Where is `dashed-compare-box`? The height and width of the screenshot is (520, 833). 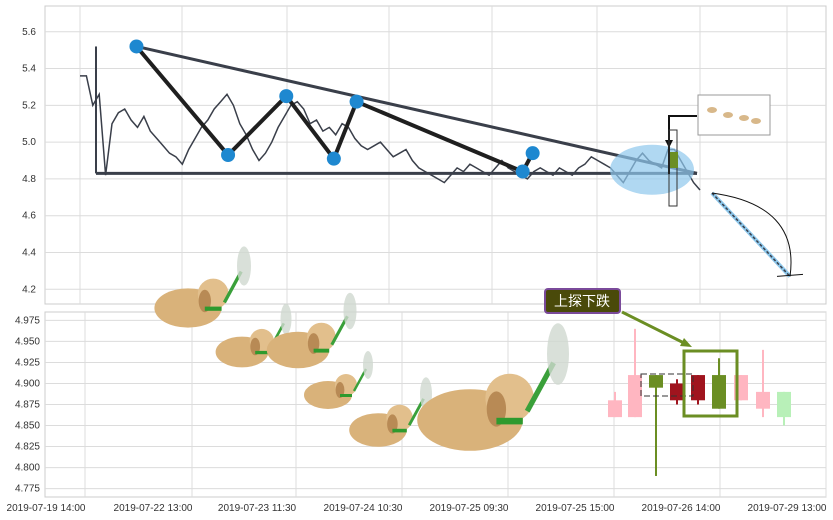 dashed-compare-box is located at coordinates (667, 385).